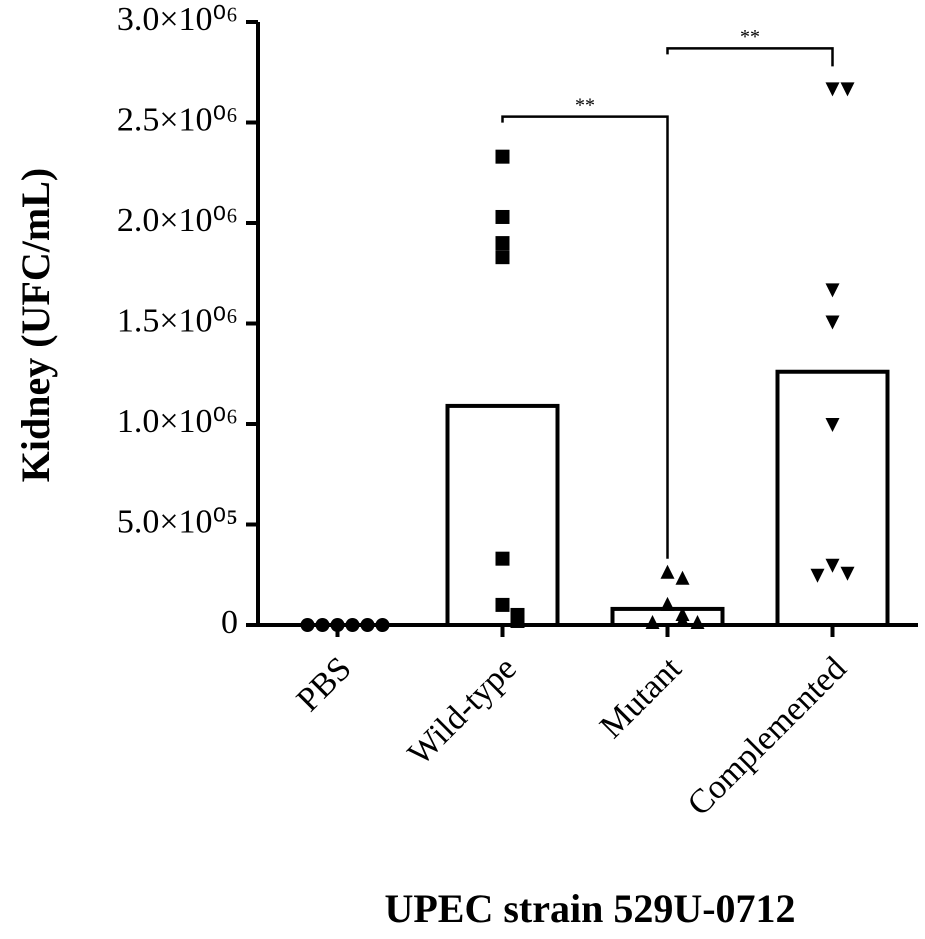 The image size is (925, 939). I want to click on x-axis-label: UPEC strain 529U-0712, so click(589, 908).